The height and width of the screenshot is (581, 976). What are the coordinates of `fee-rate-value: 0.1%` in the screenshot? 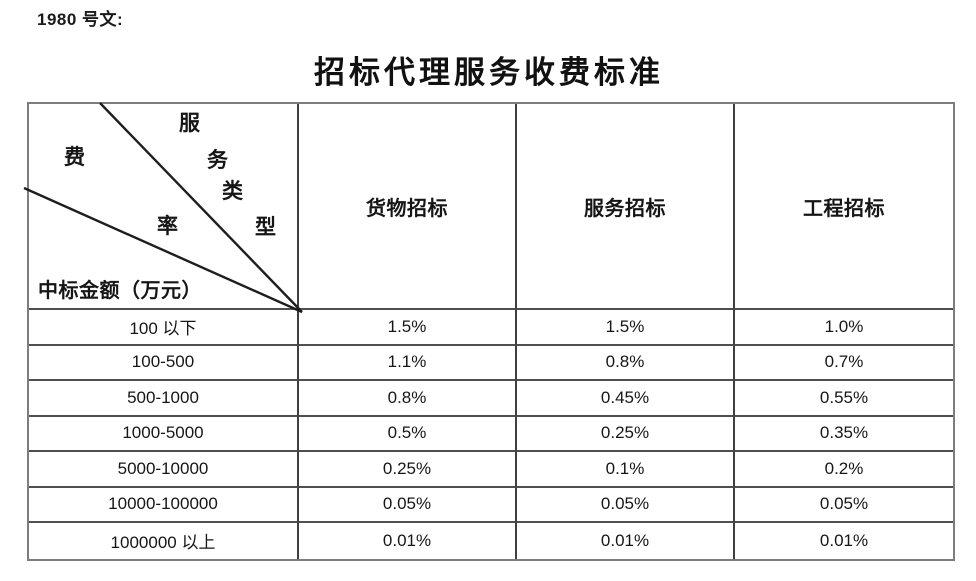 It's located at (626, 470).